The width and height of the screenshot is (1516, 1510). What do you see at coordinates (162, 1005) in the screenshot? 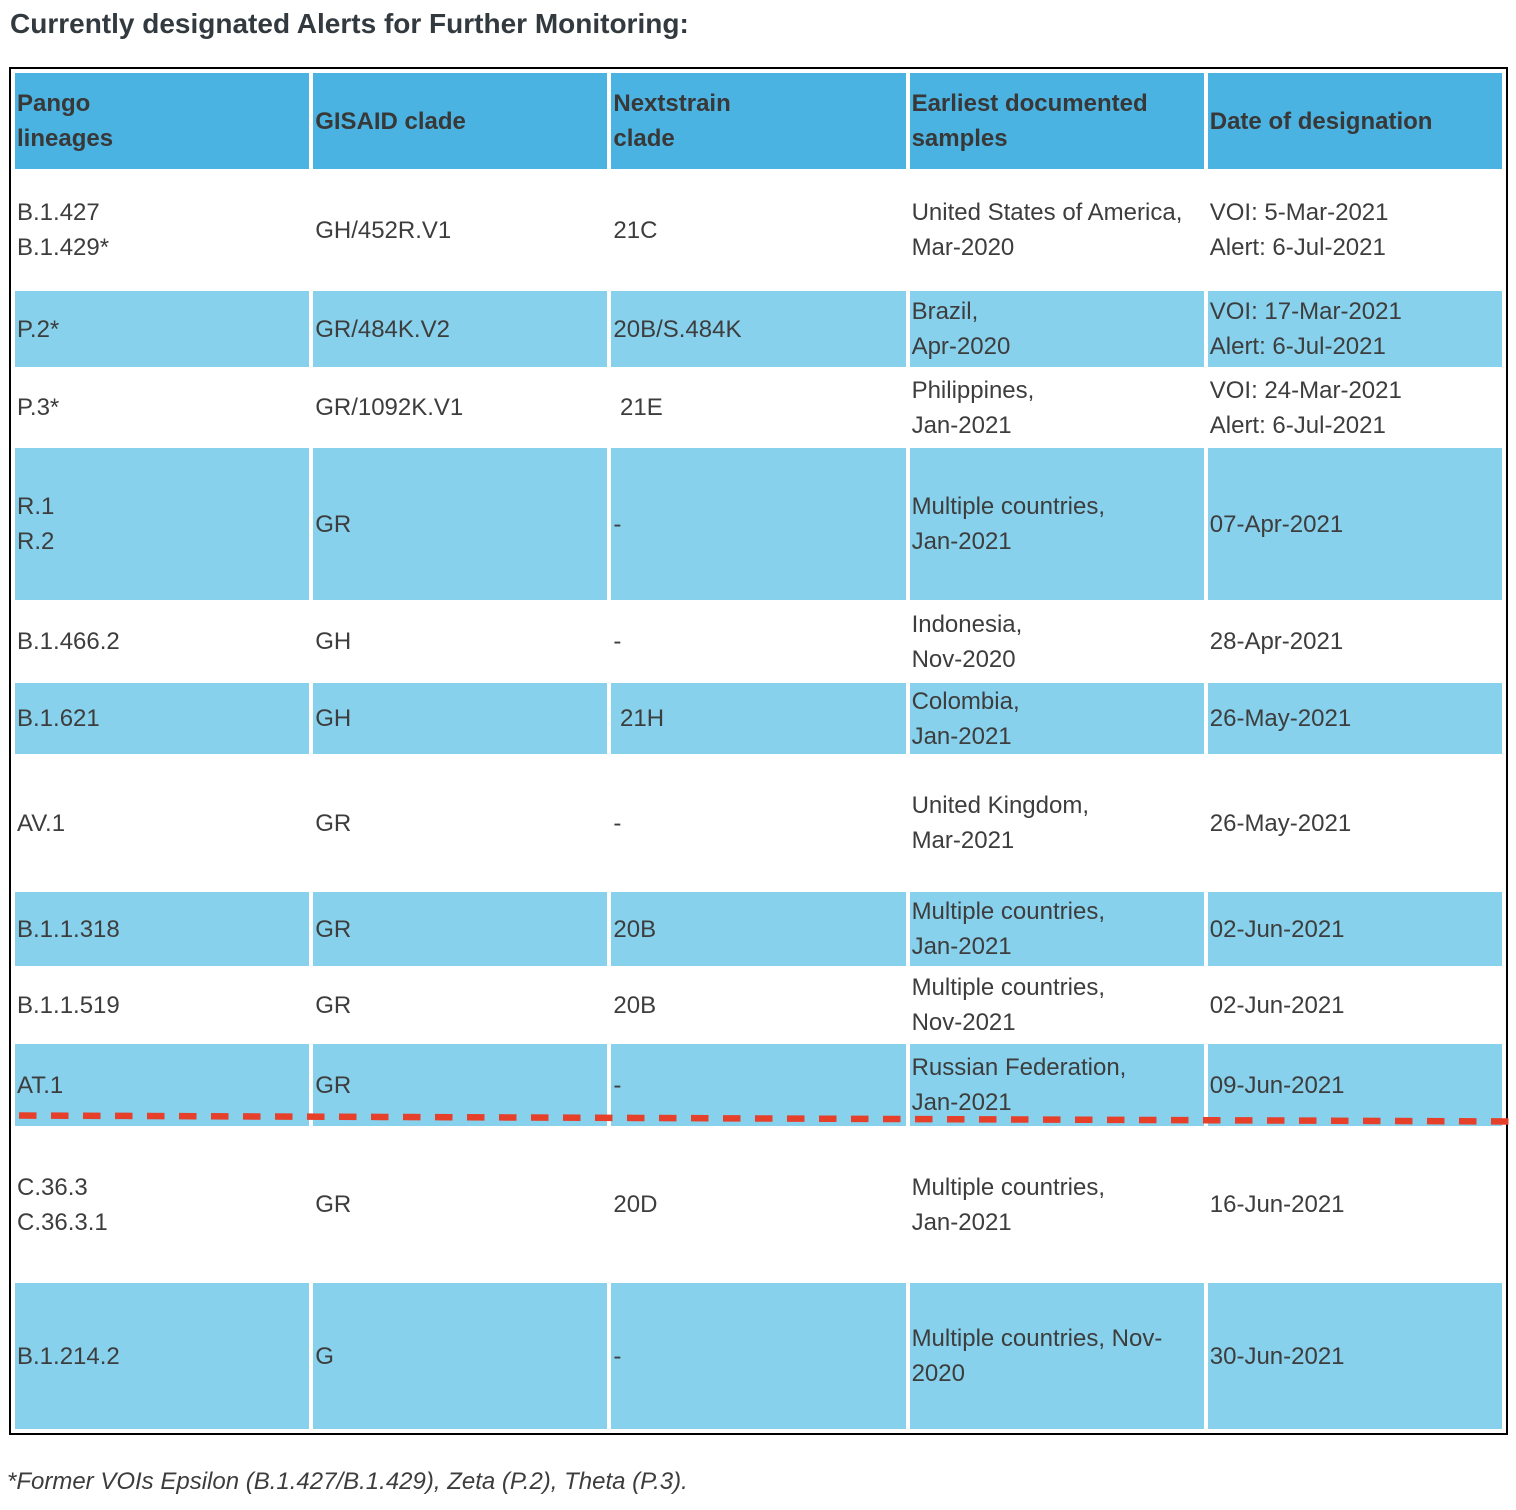
I see `cell-pango-lineages: B.1.1.519` at bounding box center [162, 1005].